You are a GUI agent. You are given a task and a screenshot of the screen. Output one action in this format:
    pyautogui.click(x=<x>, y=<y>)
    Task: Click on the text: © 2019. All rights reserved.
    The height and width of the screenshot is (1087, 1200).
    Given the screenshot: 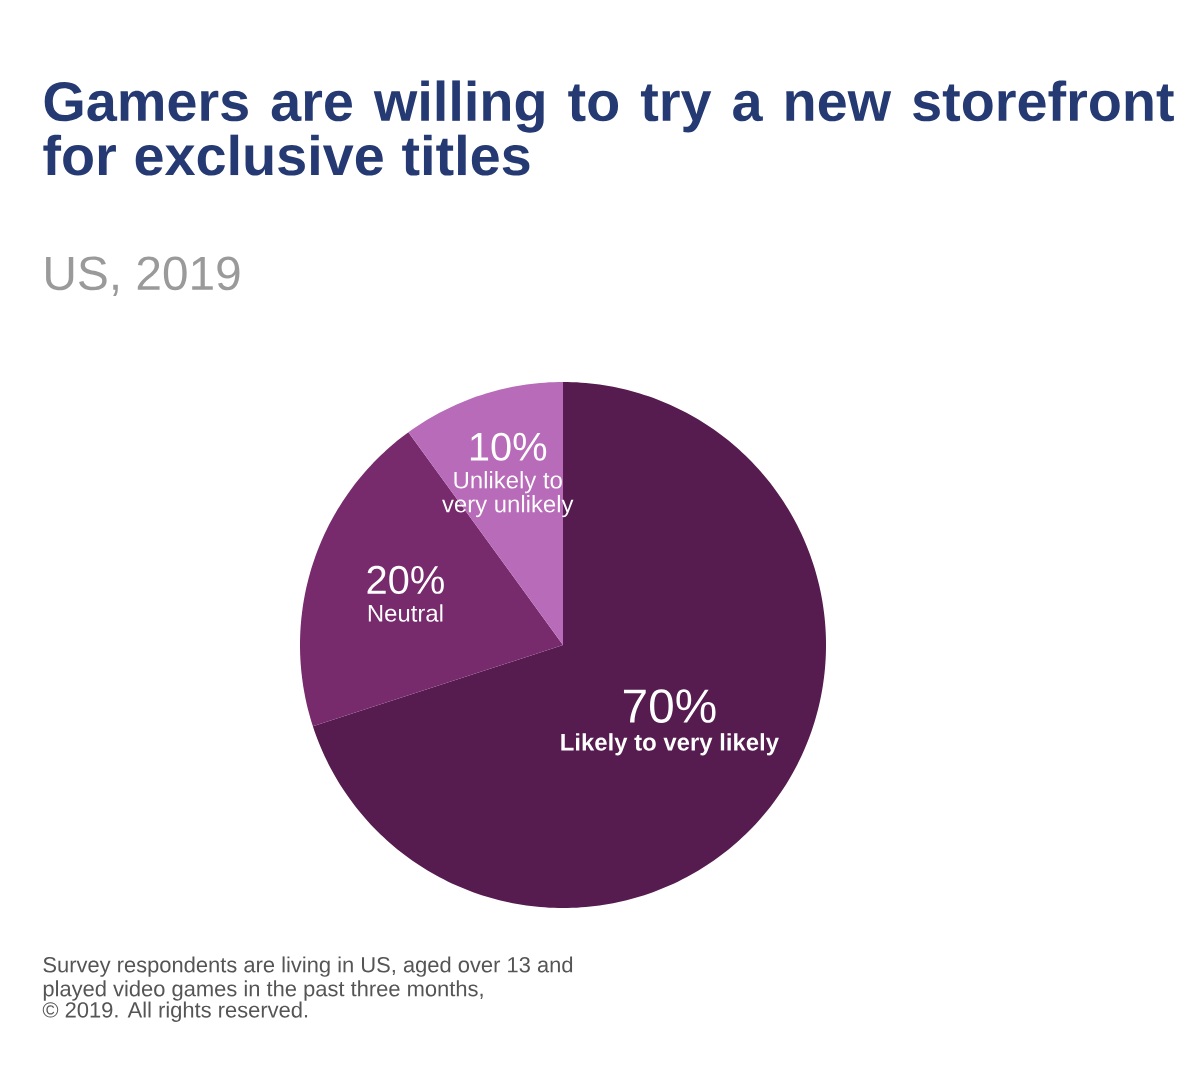 What is the action you would take?
    pyautogui.click(x=175, y=1011)
    